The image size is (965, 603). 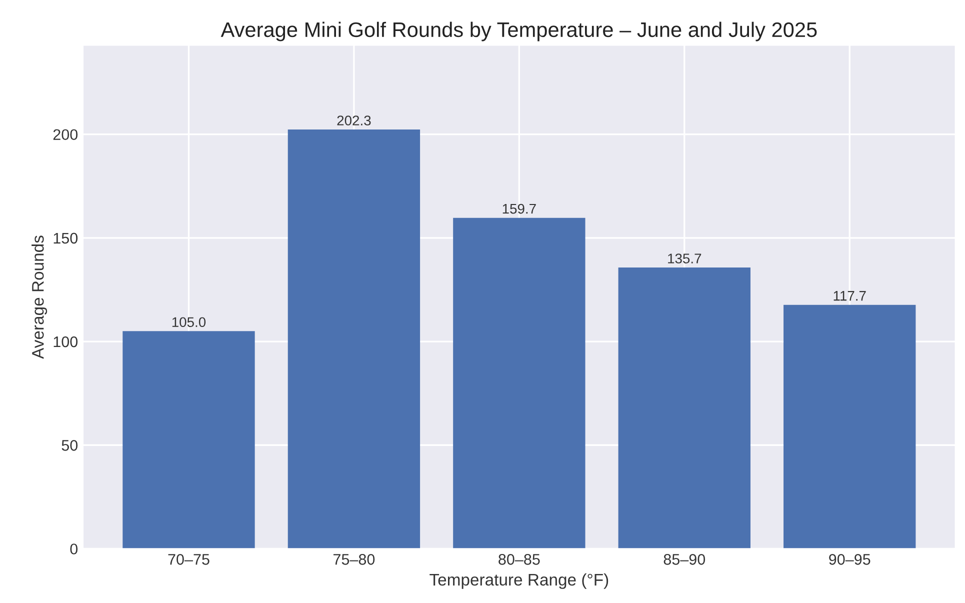 What do you see at coordinates (518, 32) in the screenshot?
I see `chart-title: Average Mini Golf Rounds by Temperature – June and July 2025` at bounding box center [518, 32].